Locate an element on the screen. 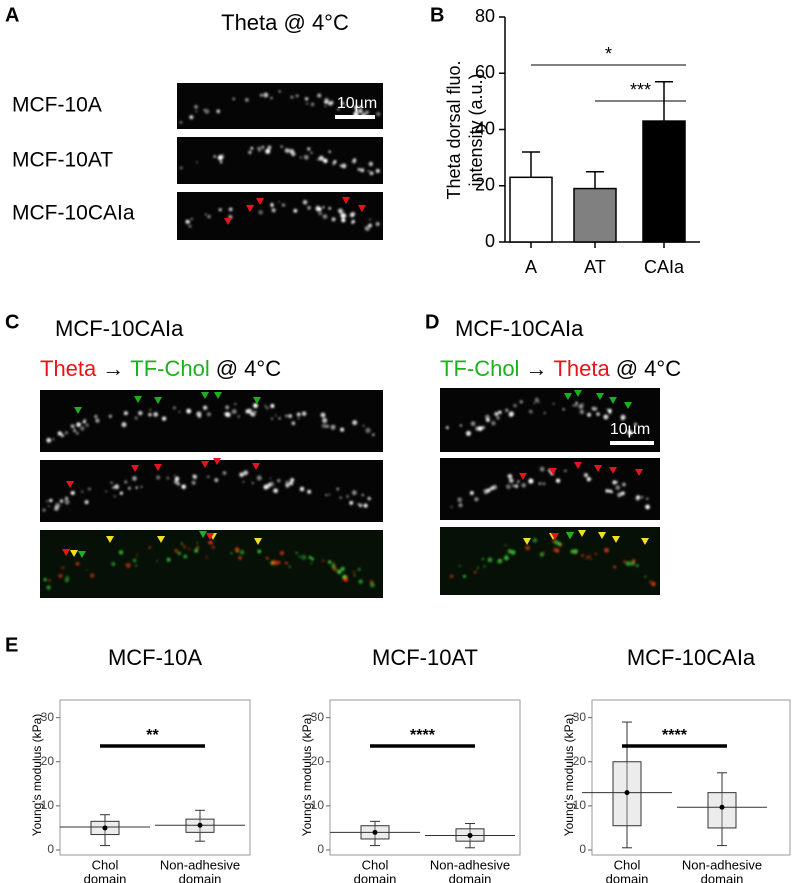 The height and width of the screenshot is (883, 796). y-tick-label: 40 is located at coordinates (485, 128).